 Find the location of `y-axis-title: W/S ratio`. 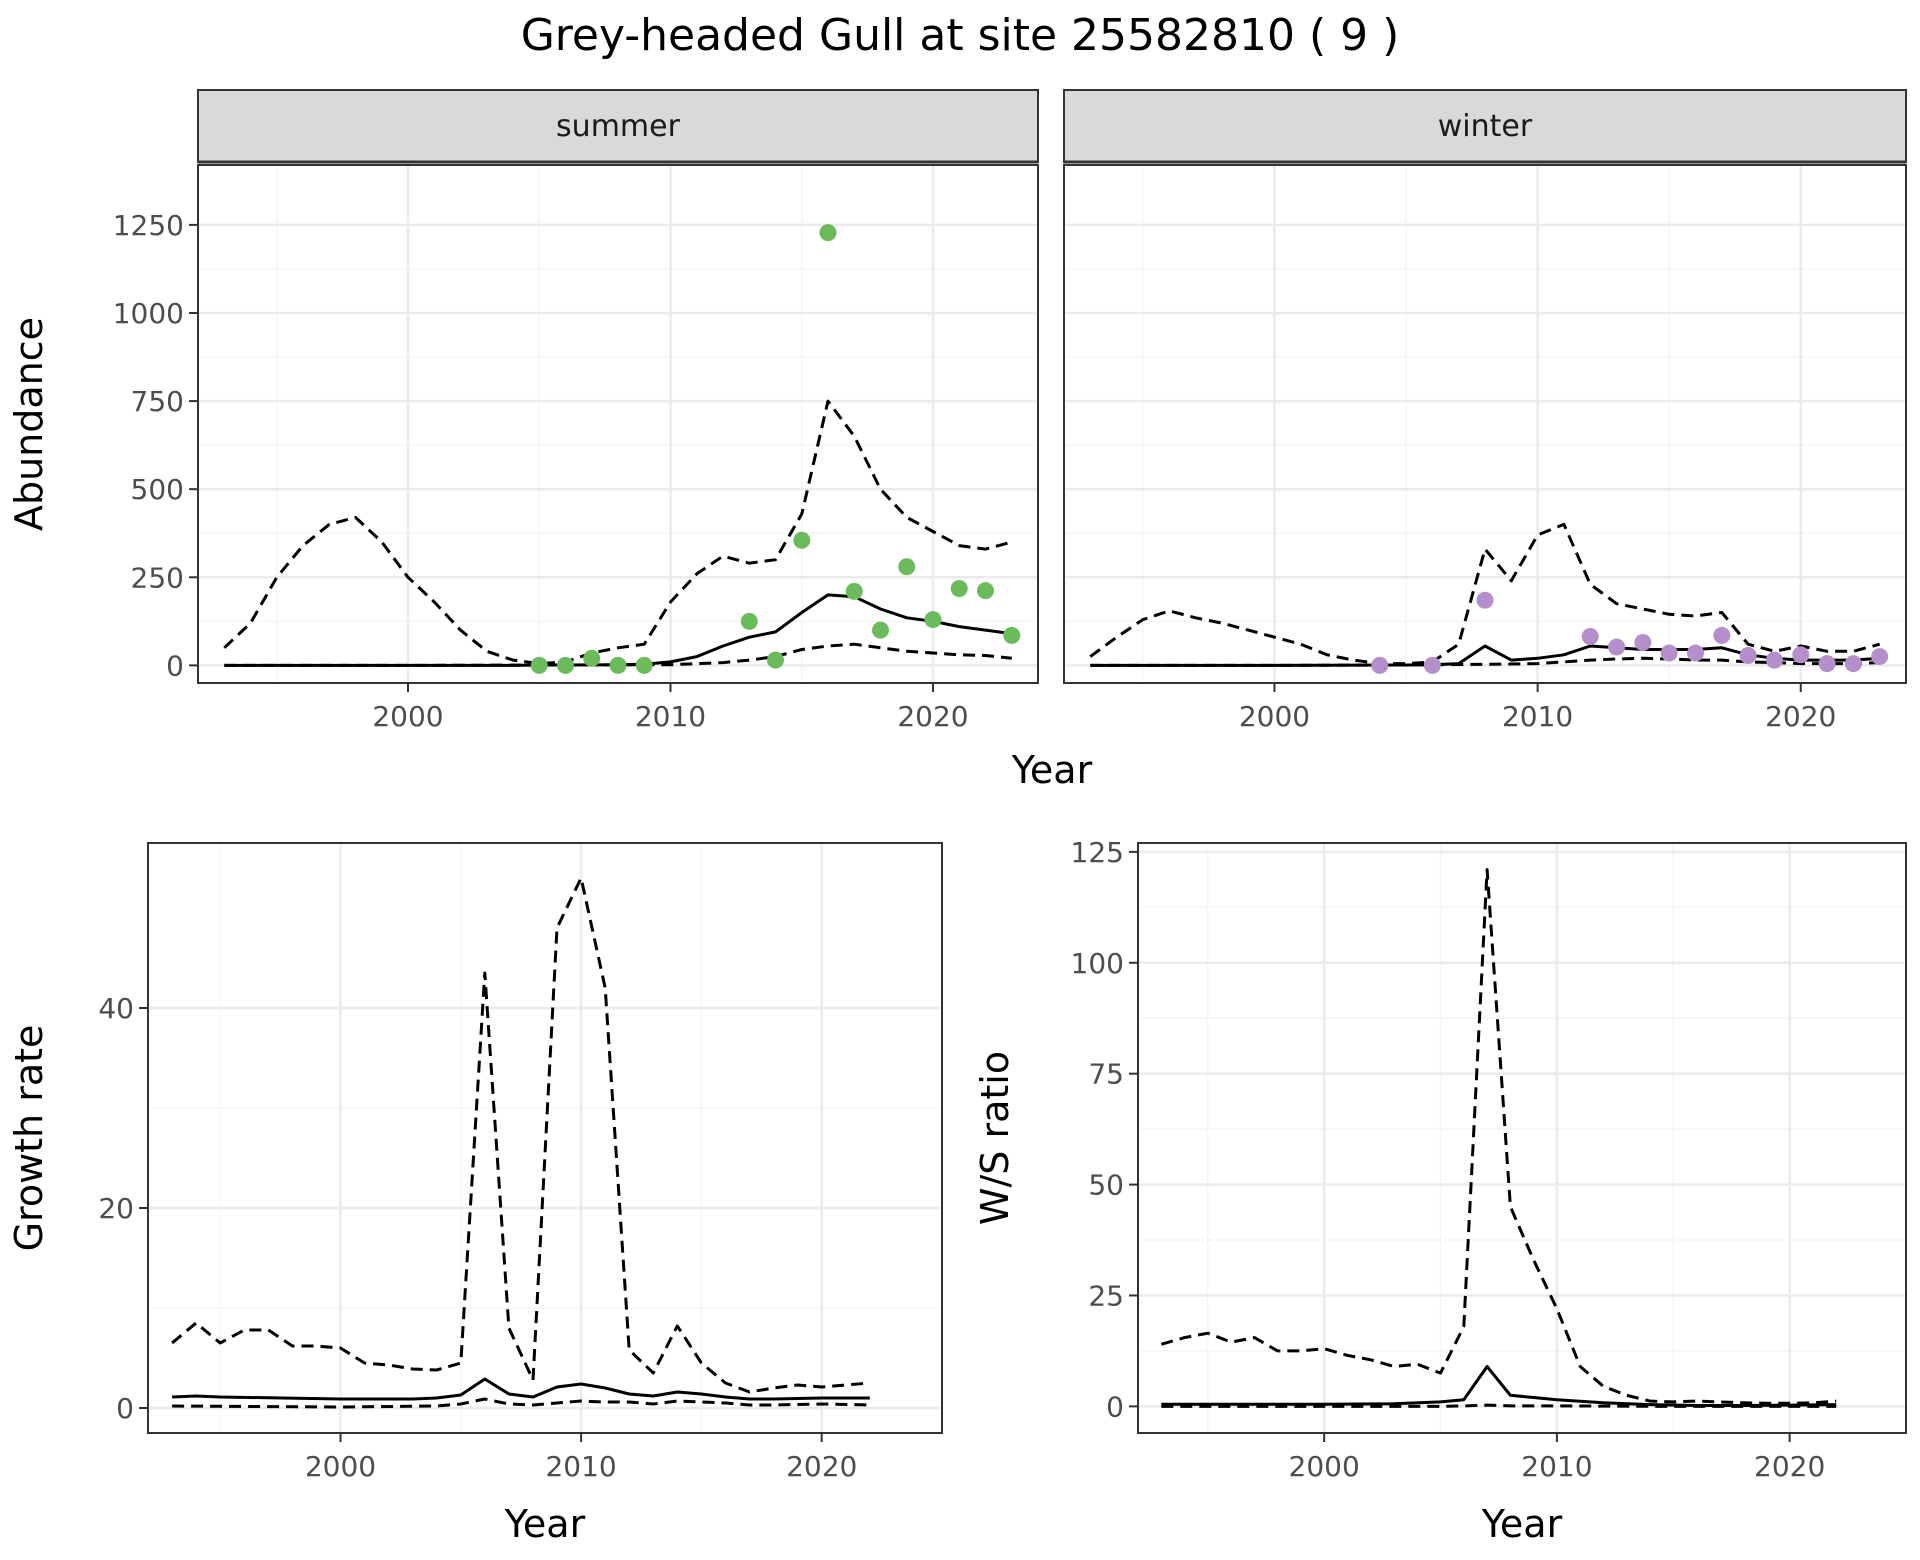

y-axis-title: W/S ratio is located at coordinates (995, 1138).